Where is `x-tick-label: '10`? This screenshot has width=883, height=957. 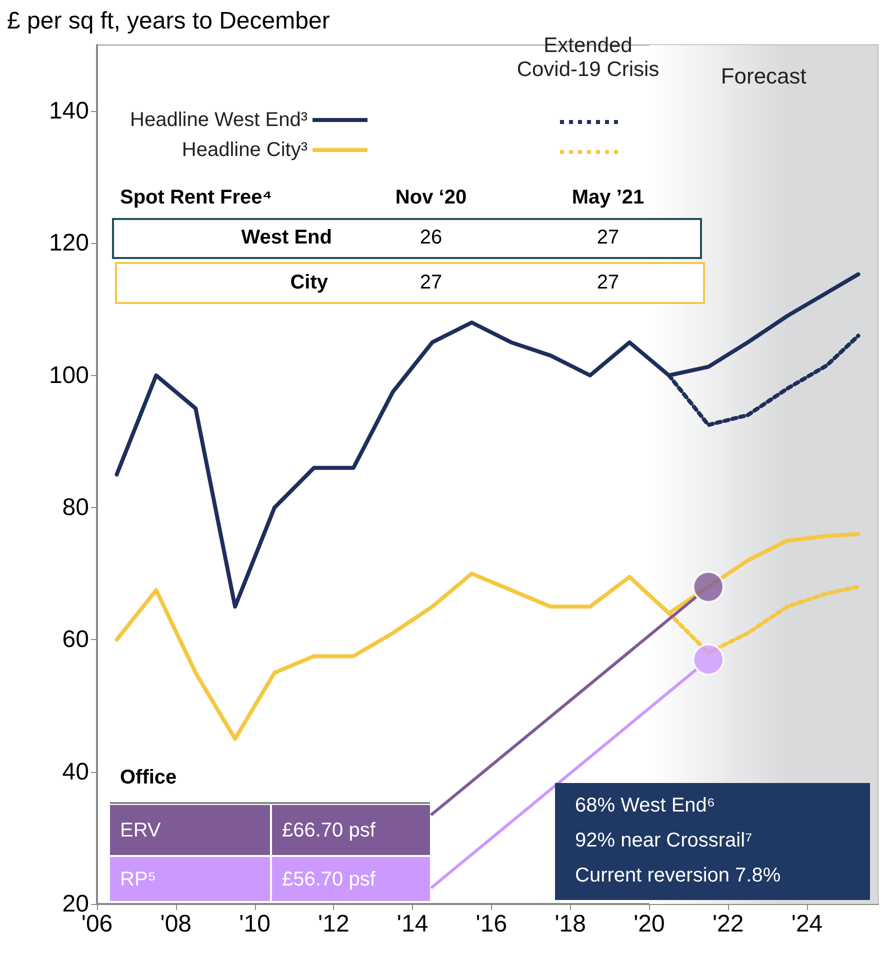 x-tick-label: '10 is located at coordinates (254, 924).